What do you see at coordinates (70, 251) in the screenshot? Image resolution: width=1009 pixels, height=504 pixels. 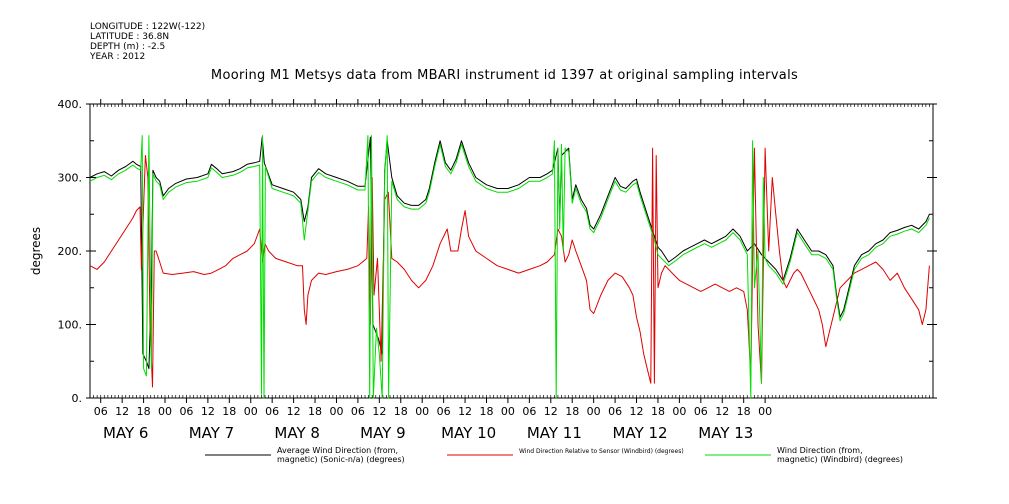 I see `y-tick-label: 200.` at bounding box center [70, 251].